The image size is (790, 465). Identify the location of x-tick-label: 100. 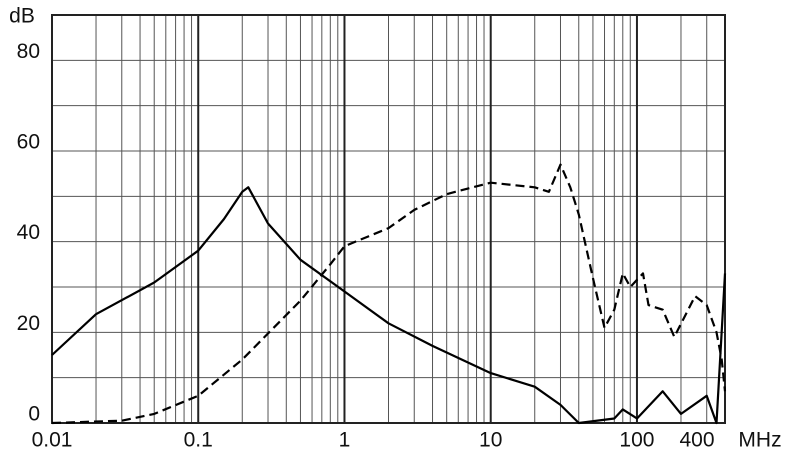
(636, 440).